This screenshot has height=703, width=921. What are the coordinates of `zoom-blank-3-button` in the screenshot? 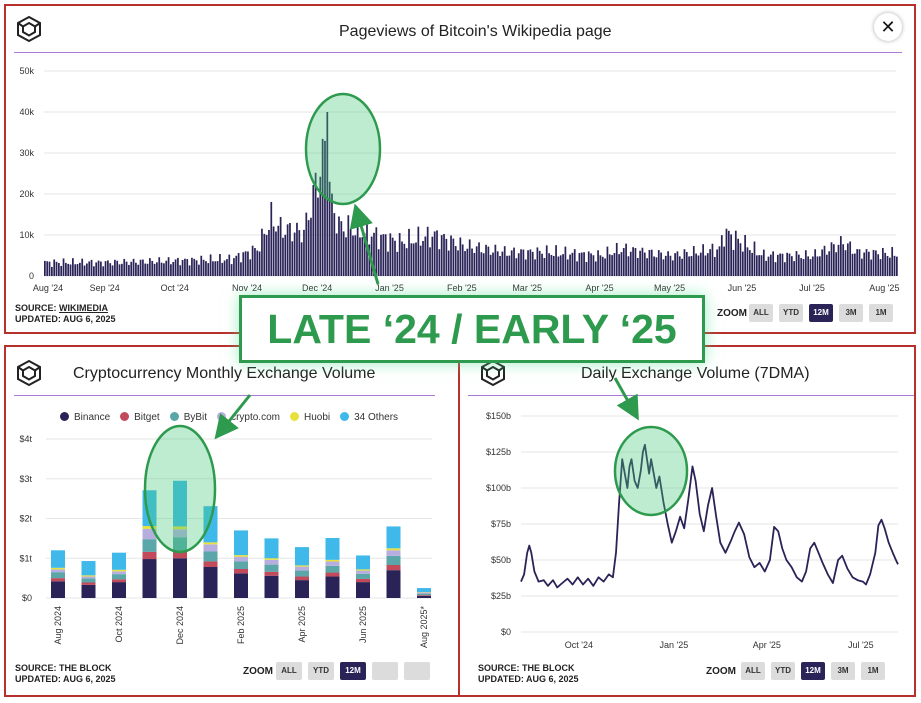 It's located at (385, 671).